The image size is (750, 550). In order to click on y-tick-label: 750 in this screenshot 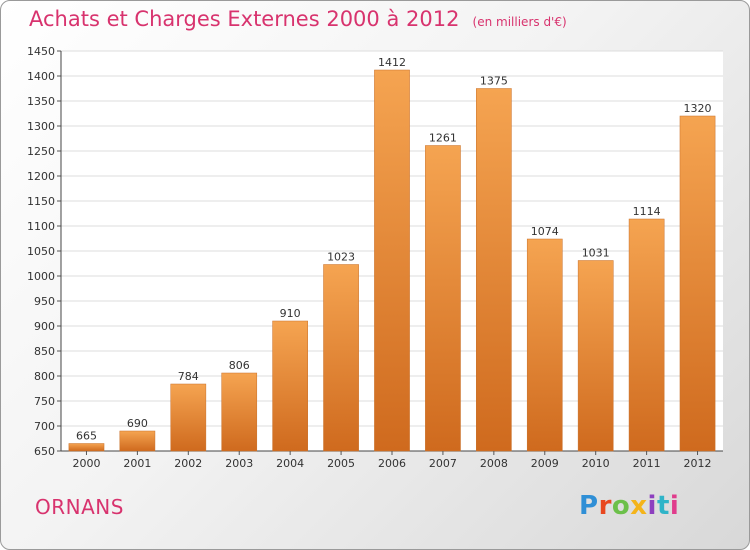, I will do `click(44, 401)`.